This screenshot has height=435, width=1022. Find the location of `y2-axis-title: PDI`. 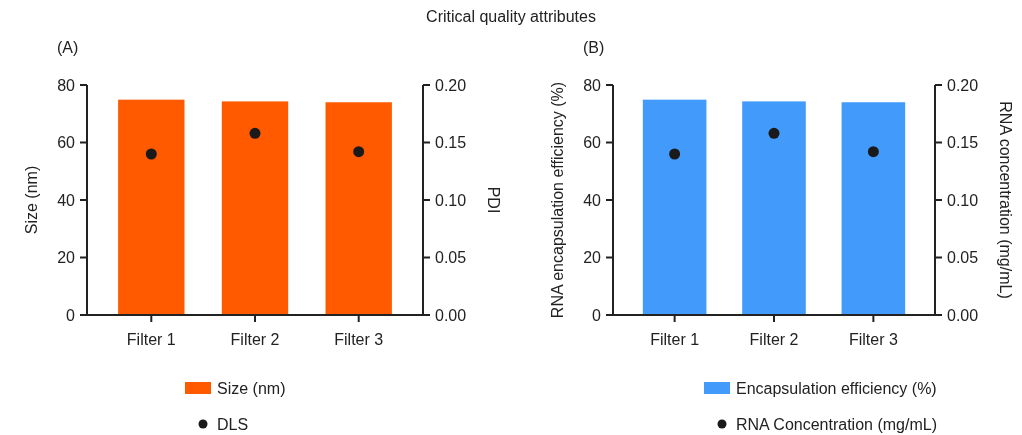

y2-axis-title: PDI is located at coordinates (493, 200).